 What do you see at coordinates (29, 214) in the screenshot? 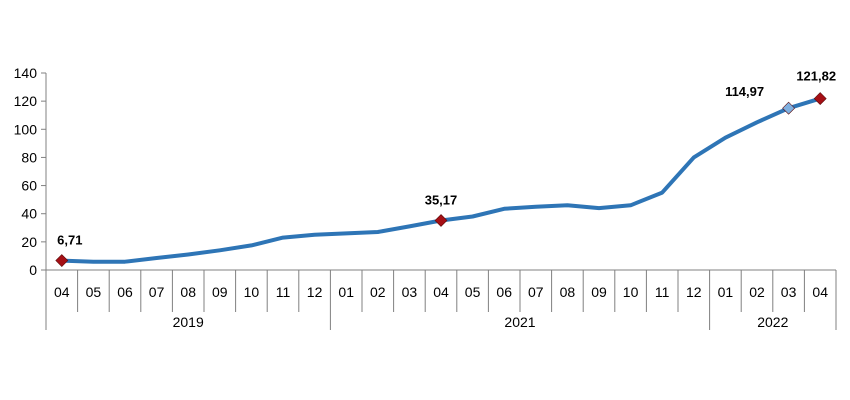
I see `y-tick-label: 40` at bounding box center [29, 214].